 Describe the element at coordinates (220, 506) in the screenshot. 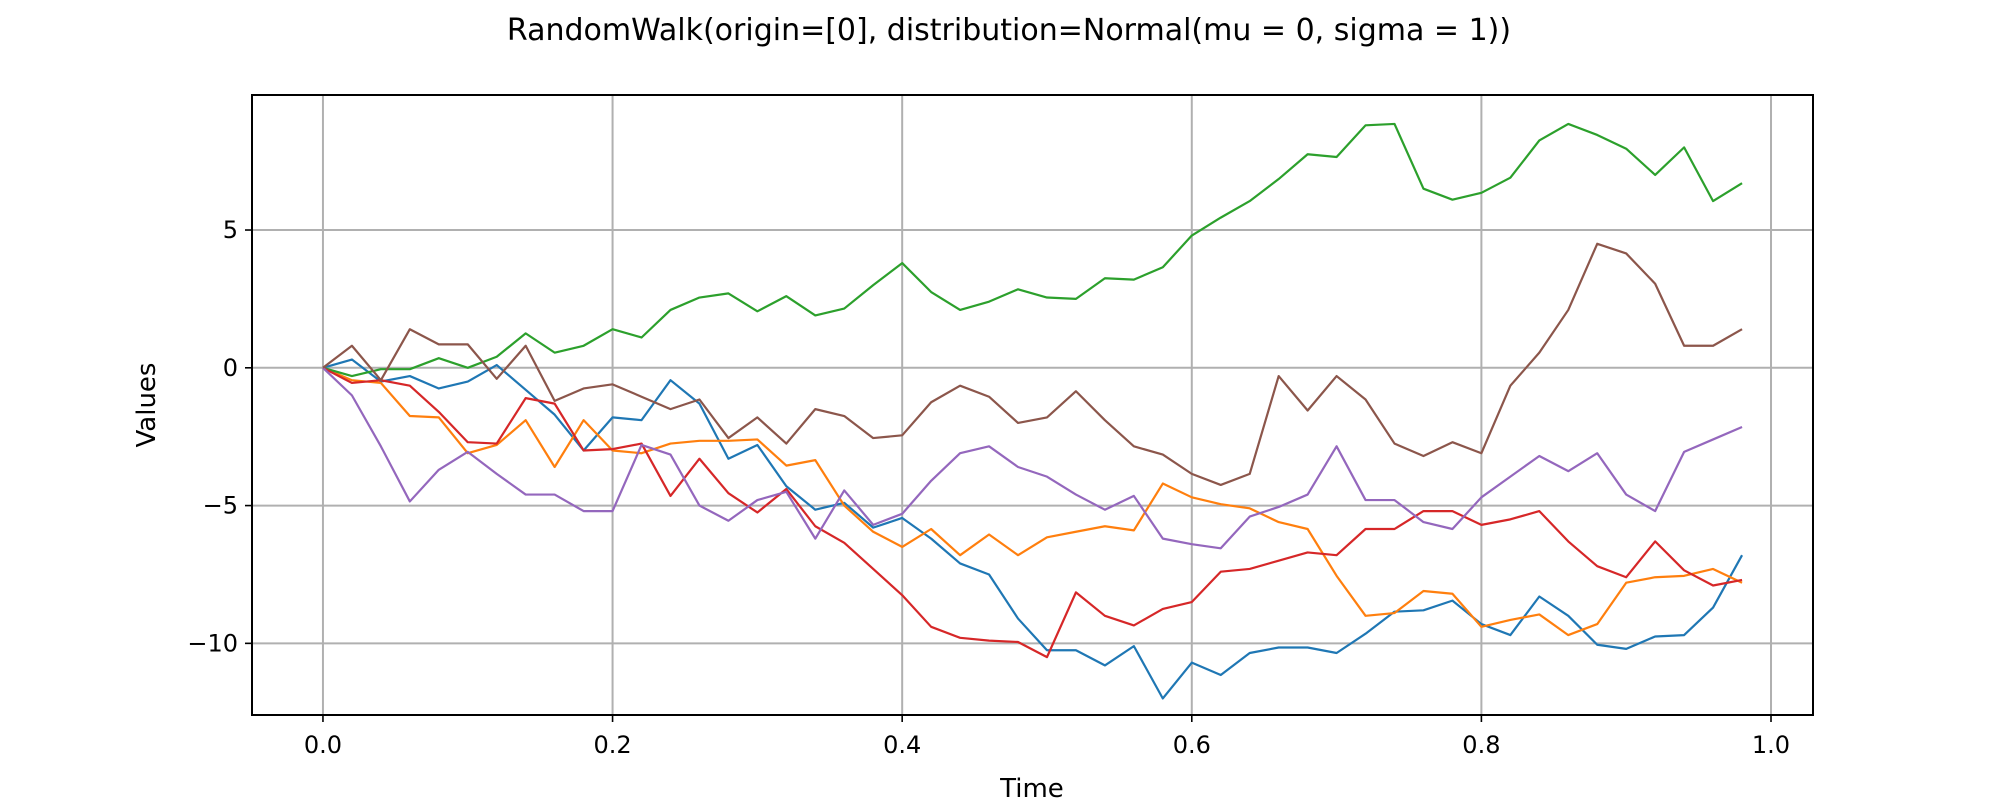

I see `y-tick-label: −5` at that location.